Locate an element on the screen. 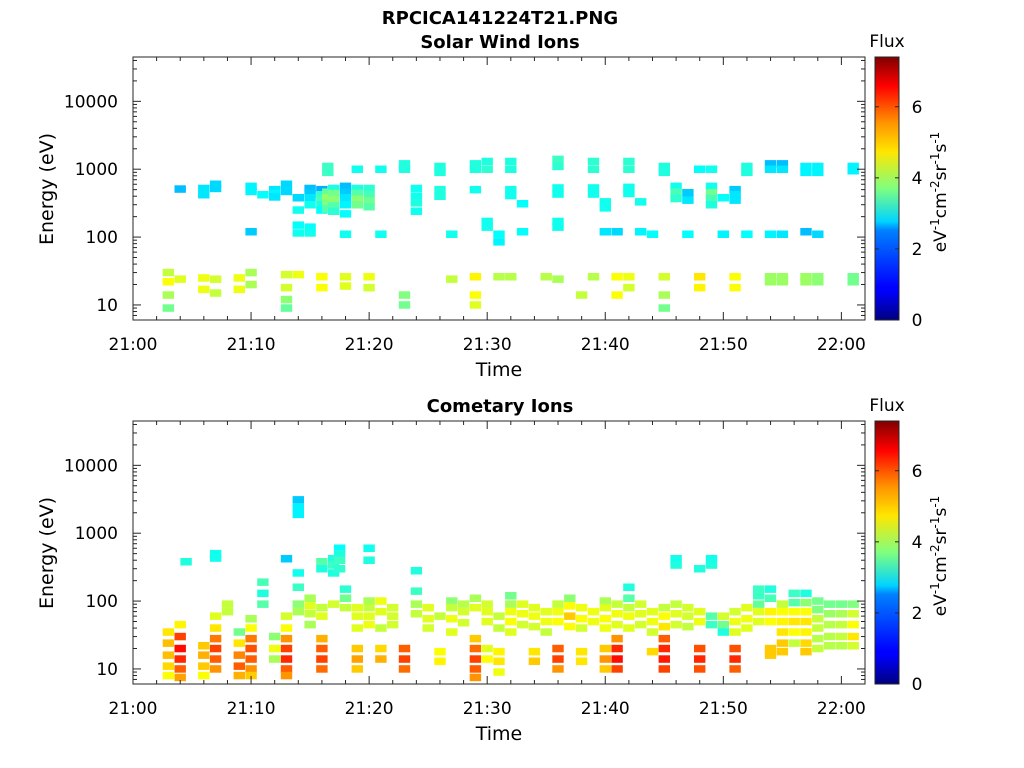 The image size is (1024, 768). figure-title: RPCICA141224T21.PNG is located at coordinates (500, 18).